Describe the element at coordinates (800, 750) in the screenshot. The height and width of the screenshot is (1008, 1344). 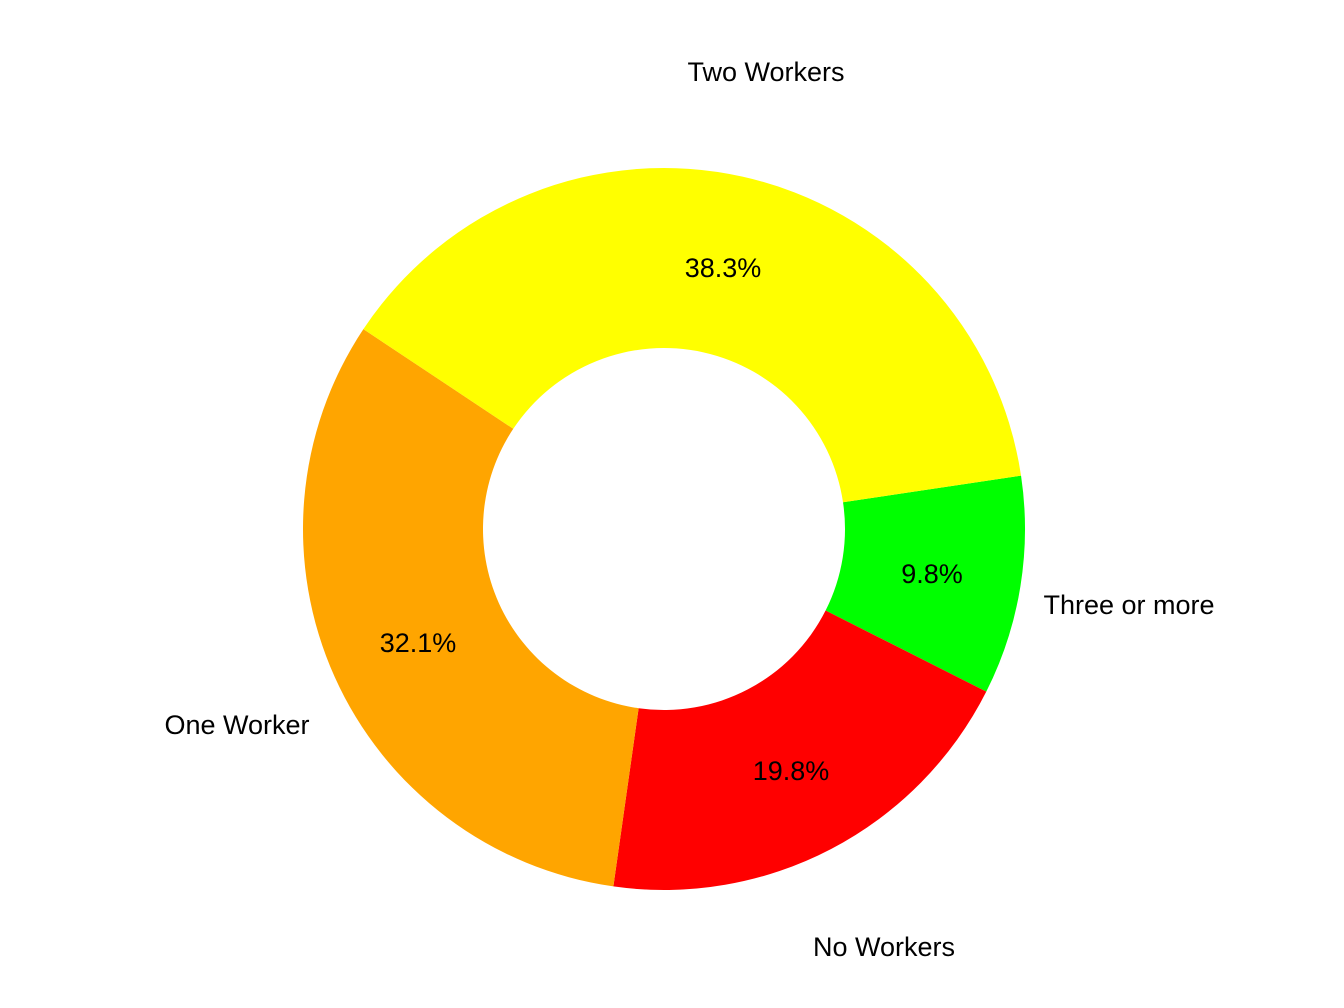
I see `slice-no-workers` at that location.